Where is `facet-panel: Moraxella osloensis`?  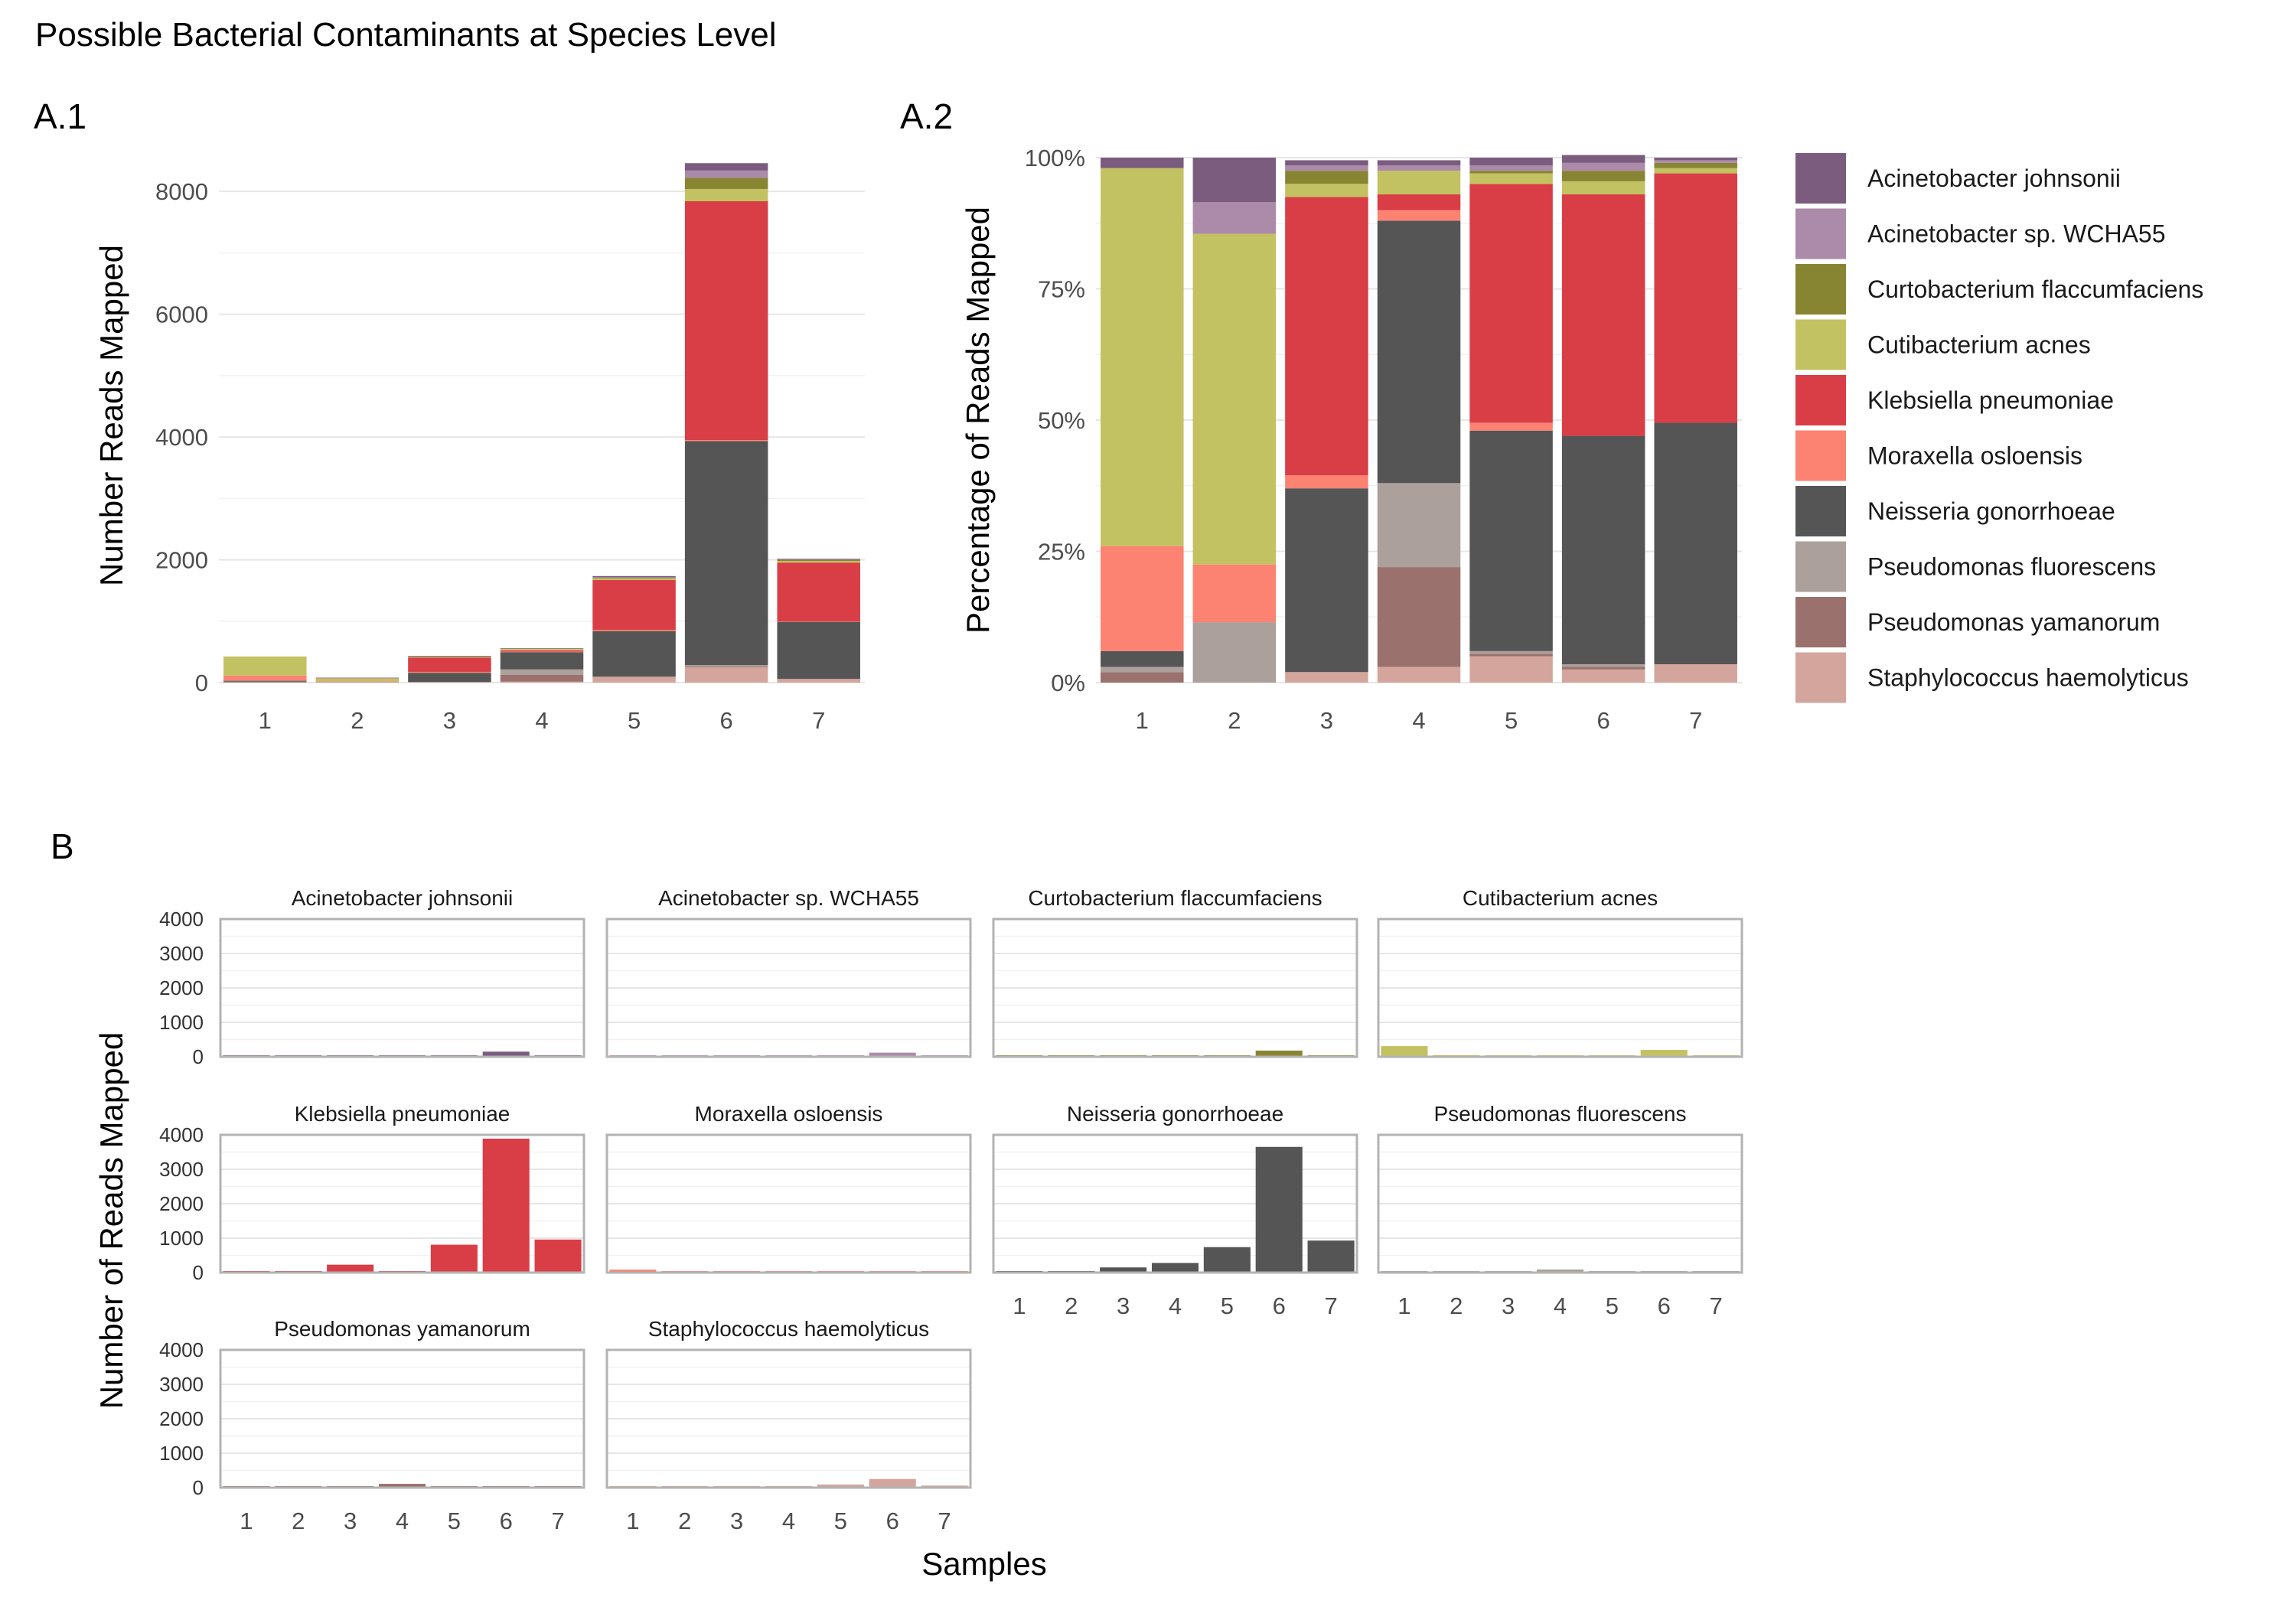 facet-panel: Moraxella osloensis is located at coordinates (788, 1188).